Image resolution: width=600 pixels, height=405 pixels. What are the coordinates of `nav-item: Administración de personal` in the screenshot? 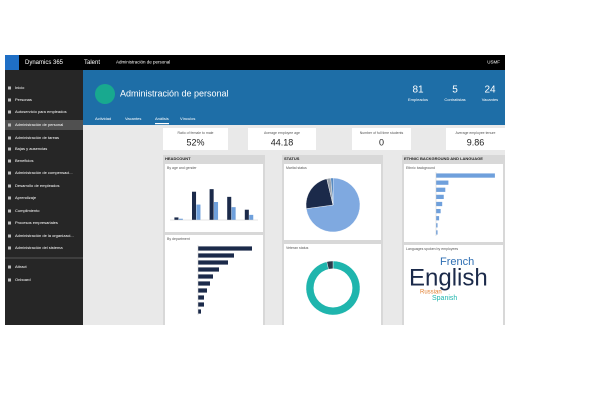 It's located at (39, 124).